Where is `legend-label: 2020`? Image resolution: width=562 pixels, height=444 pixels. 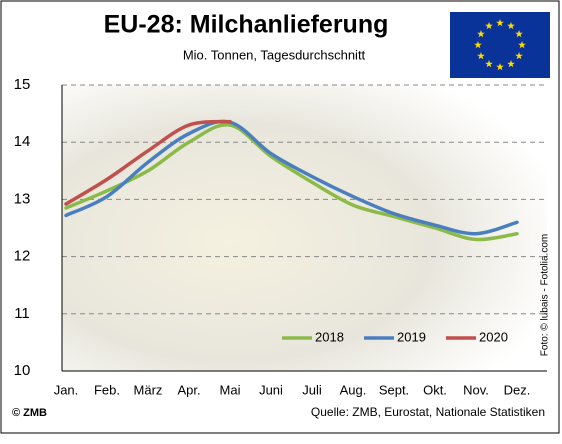 legend-label: 2020 is located at coordinates (493, 336).